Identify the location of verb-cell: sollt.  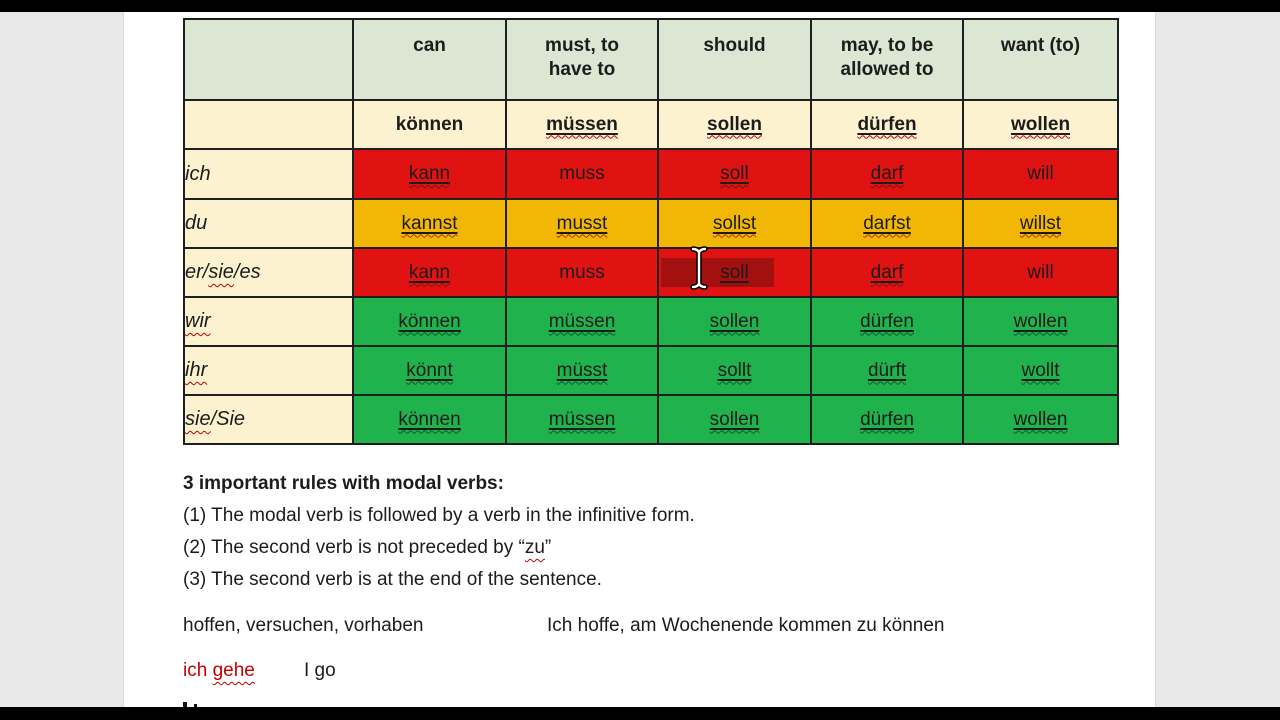
(734, 370).